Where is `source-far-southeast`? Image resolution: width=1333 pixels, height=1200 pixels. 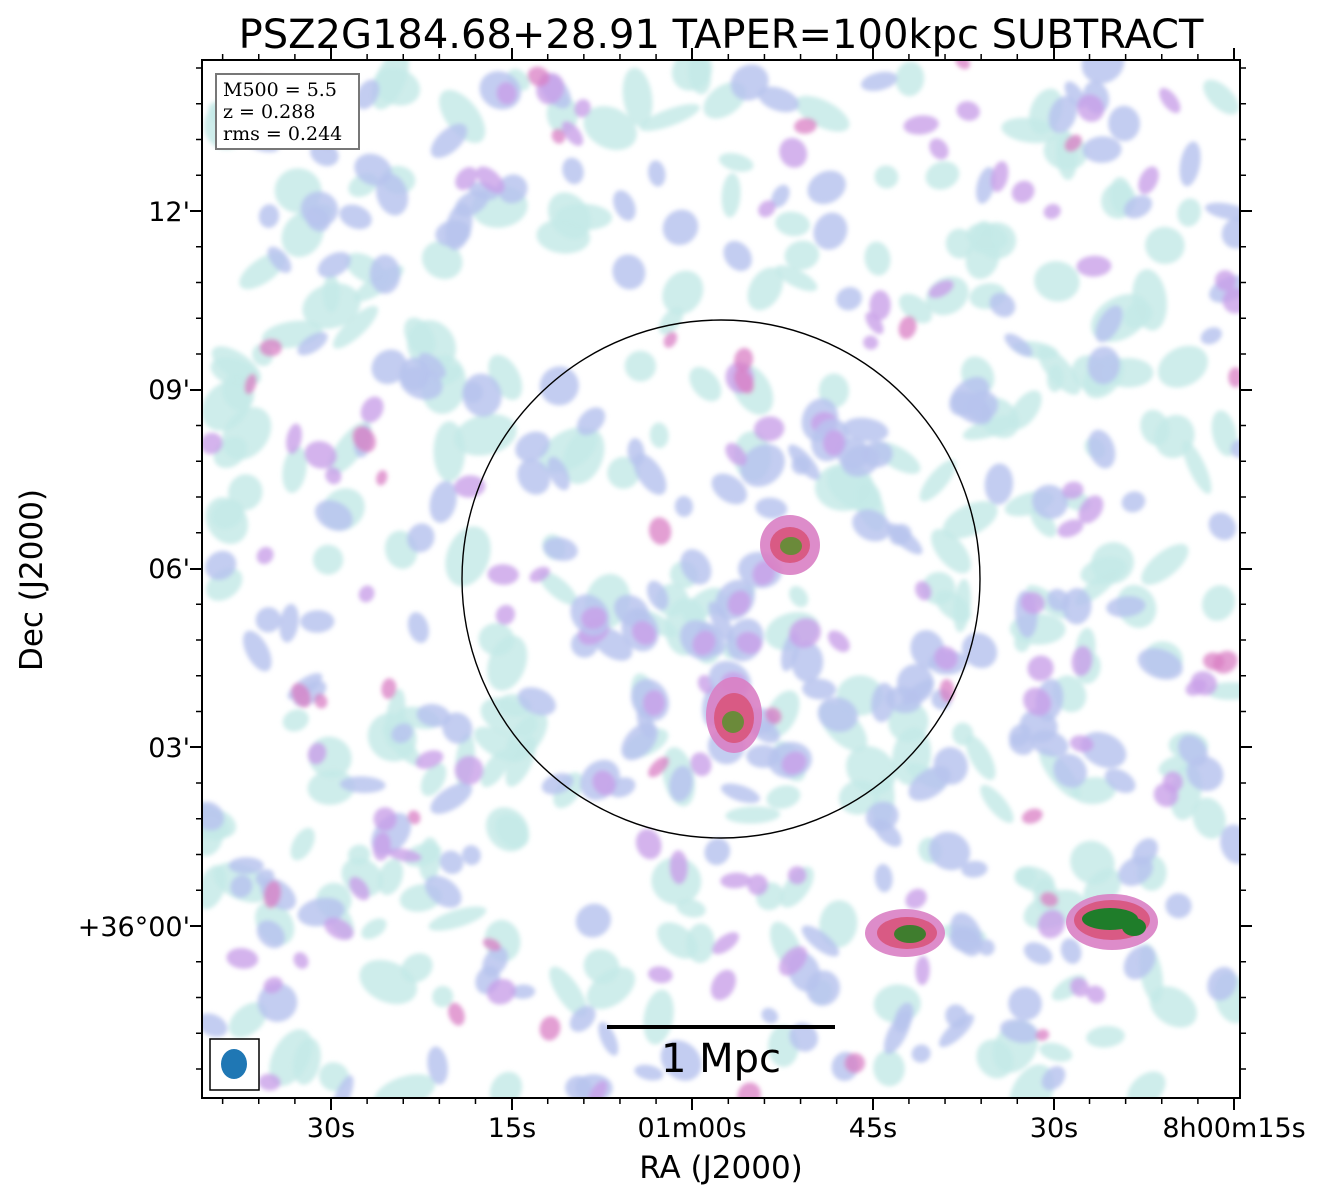 source-far-southeast is located at coordinates (1112, 922).